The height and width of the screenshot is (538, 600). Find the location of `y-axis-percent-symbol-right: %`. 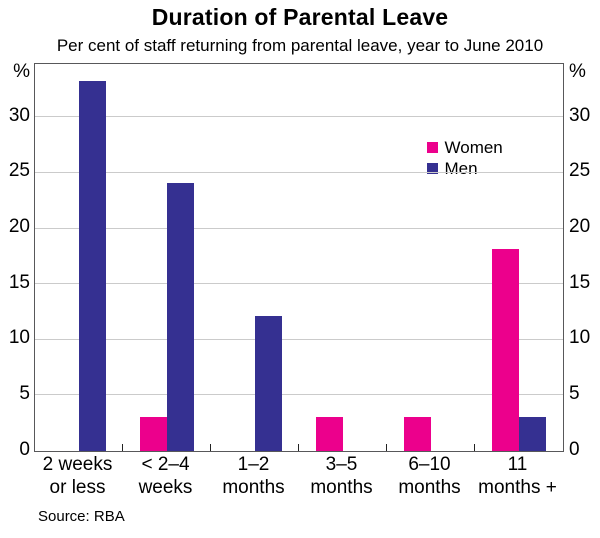

y-axis-percent-symbol-right: % is located at coordinates (577, 71).